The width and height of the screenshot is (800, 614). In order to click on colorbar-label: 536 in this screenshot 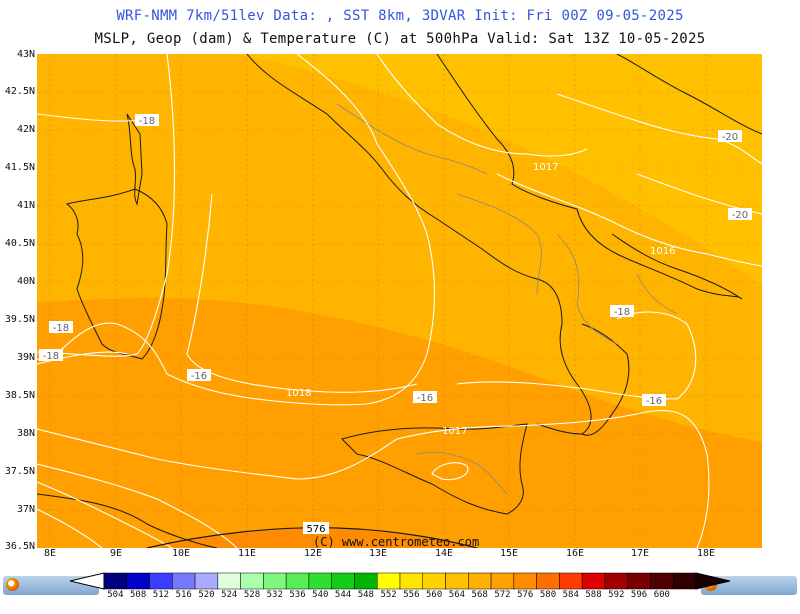, I will do `click(297, 595)`.